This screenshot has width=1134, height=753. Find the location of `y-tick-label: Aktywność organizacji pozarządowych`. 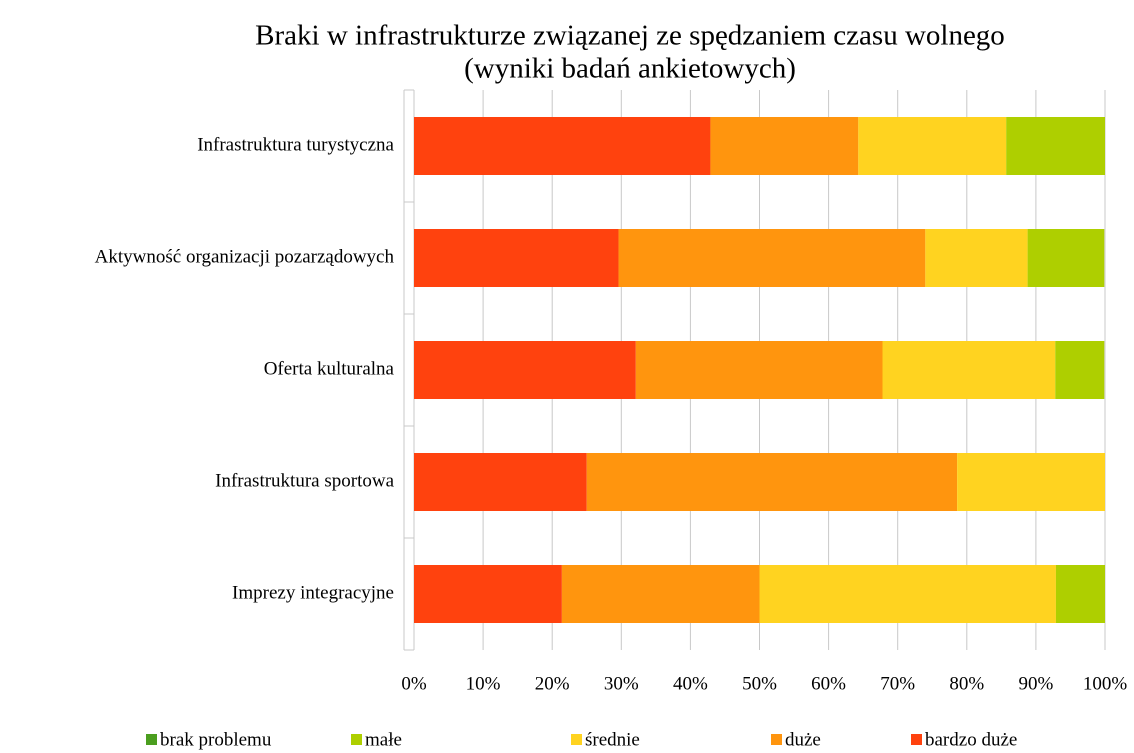

y-tick-label: Aktywność organizacji pozarządowych is located at coordinates (245, 256).